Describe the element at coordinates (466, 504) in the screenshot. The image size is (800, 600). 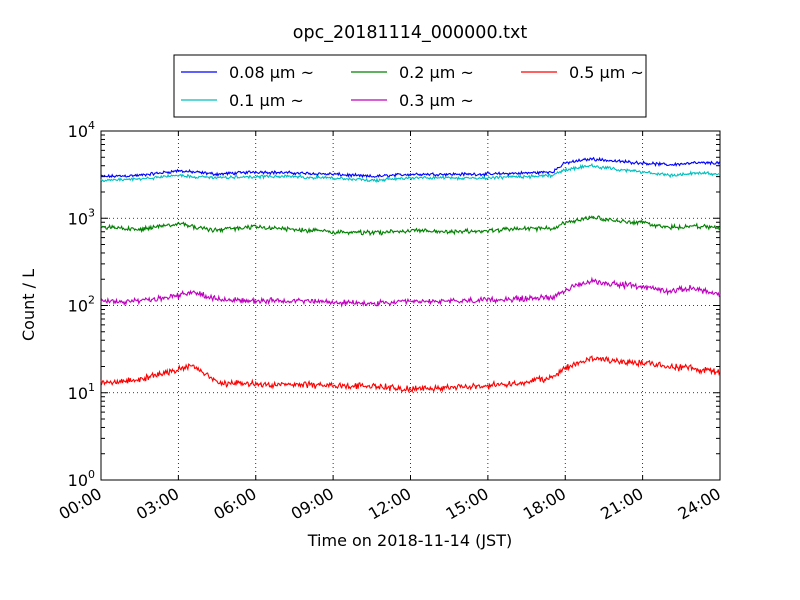
I see `x-tick-label: 15:00` at that location.